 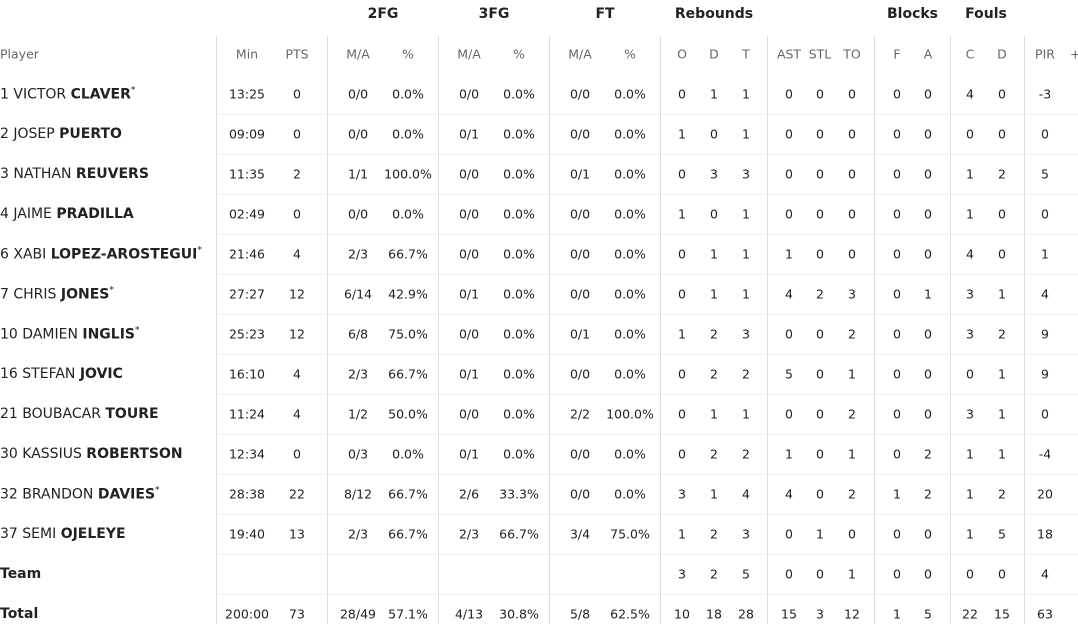 What do you see at coordinates (469, 494) in the screenshot?
I see `stat-cell: 2/6` at bounding box center [469, 494].